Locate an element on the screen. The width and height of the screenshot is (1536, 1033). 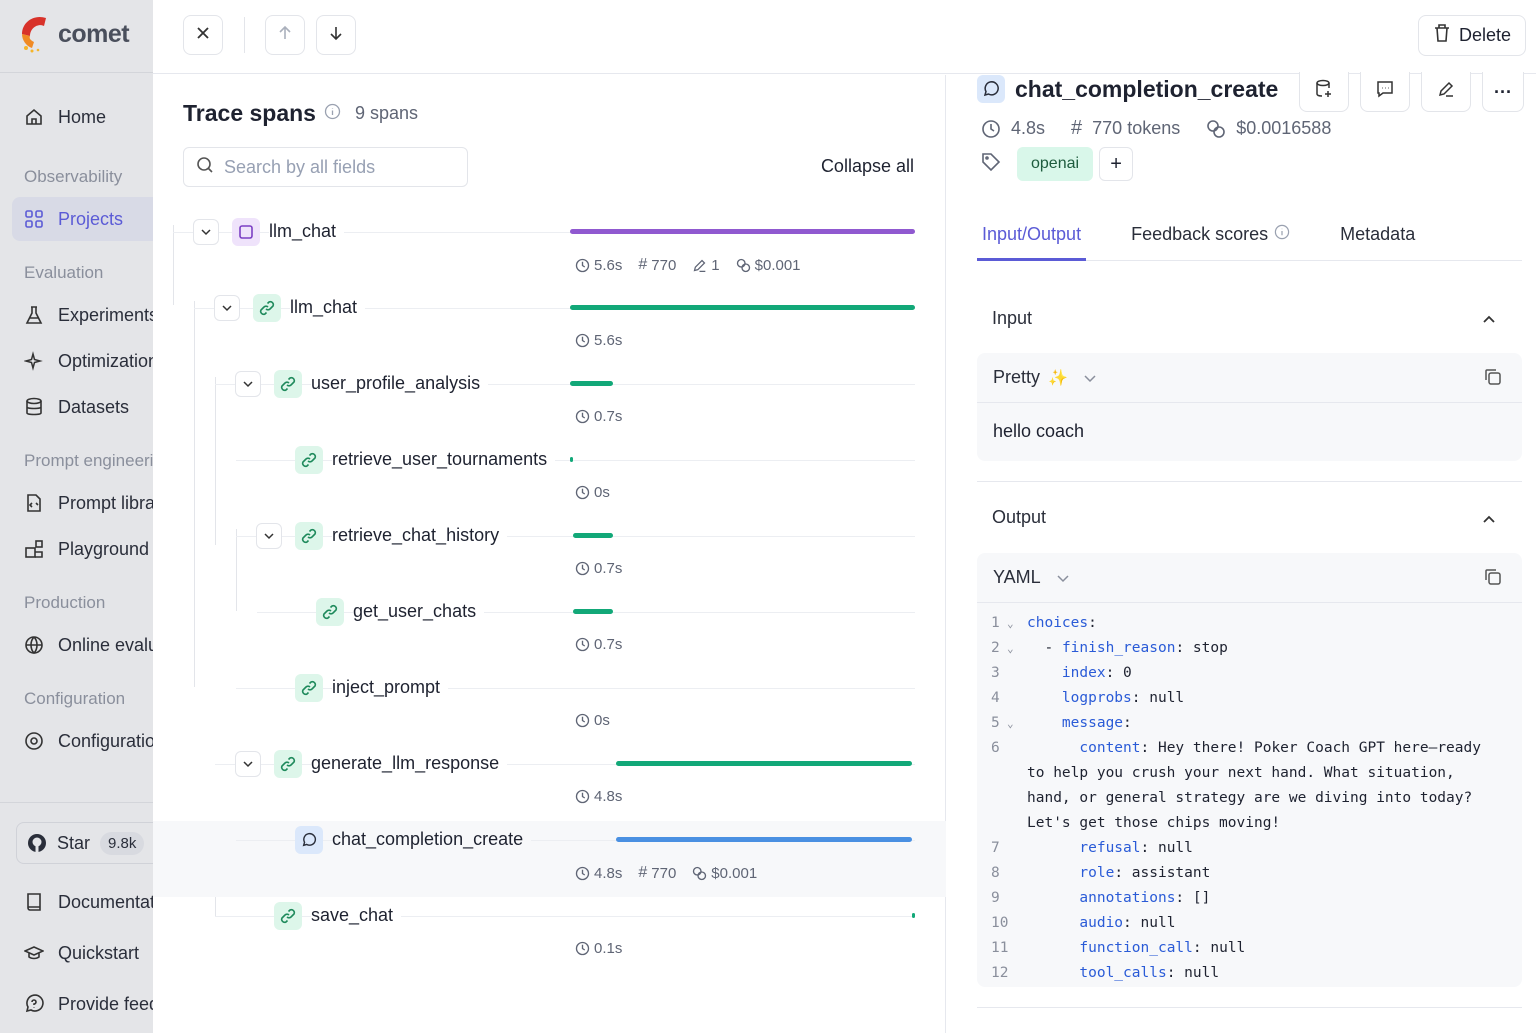
line-number: 11 is located at coordinates (1000, 948).